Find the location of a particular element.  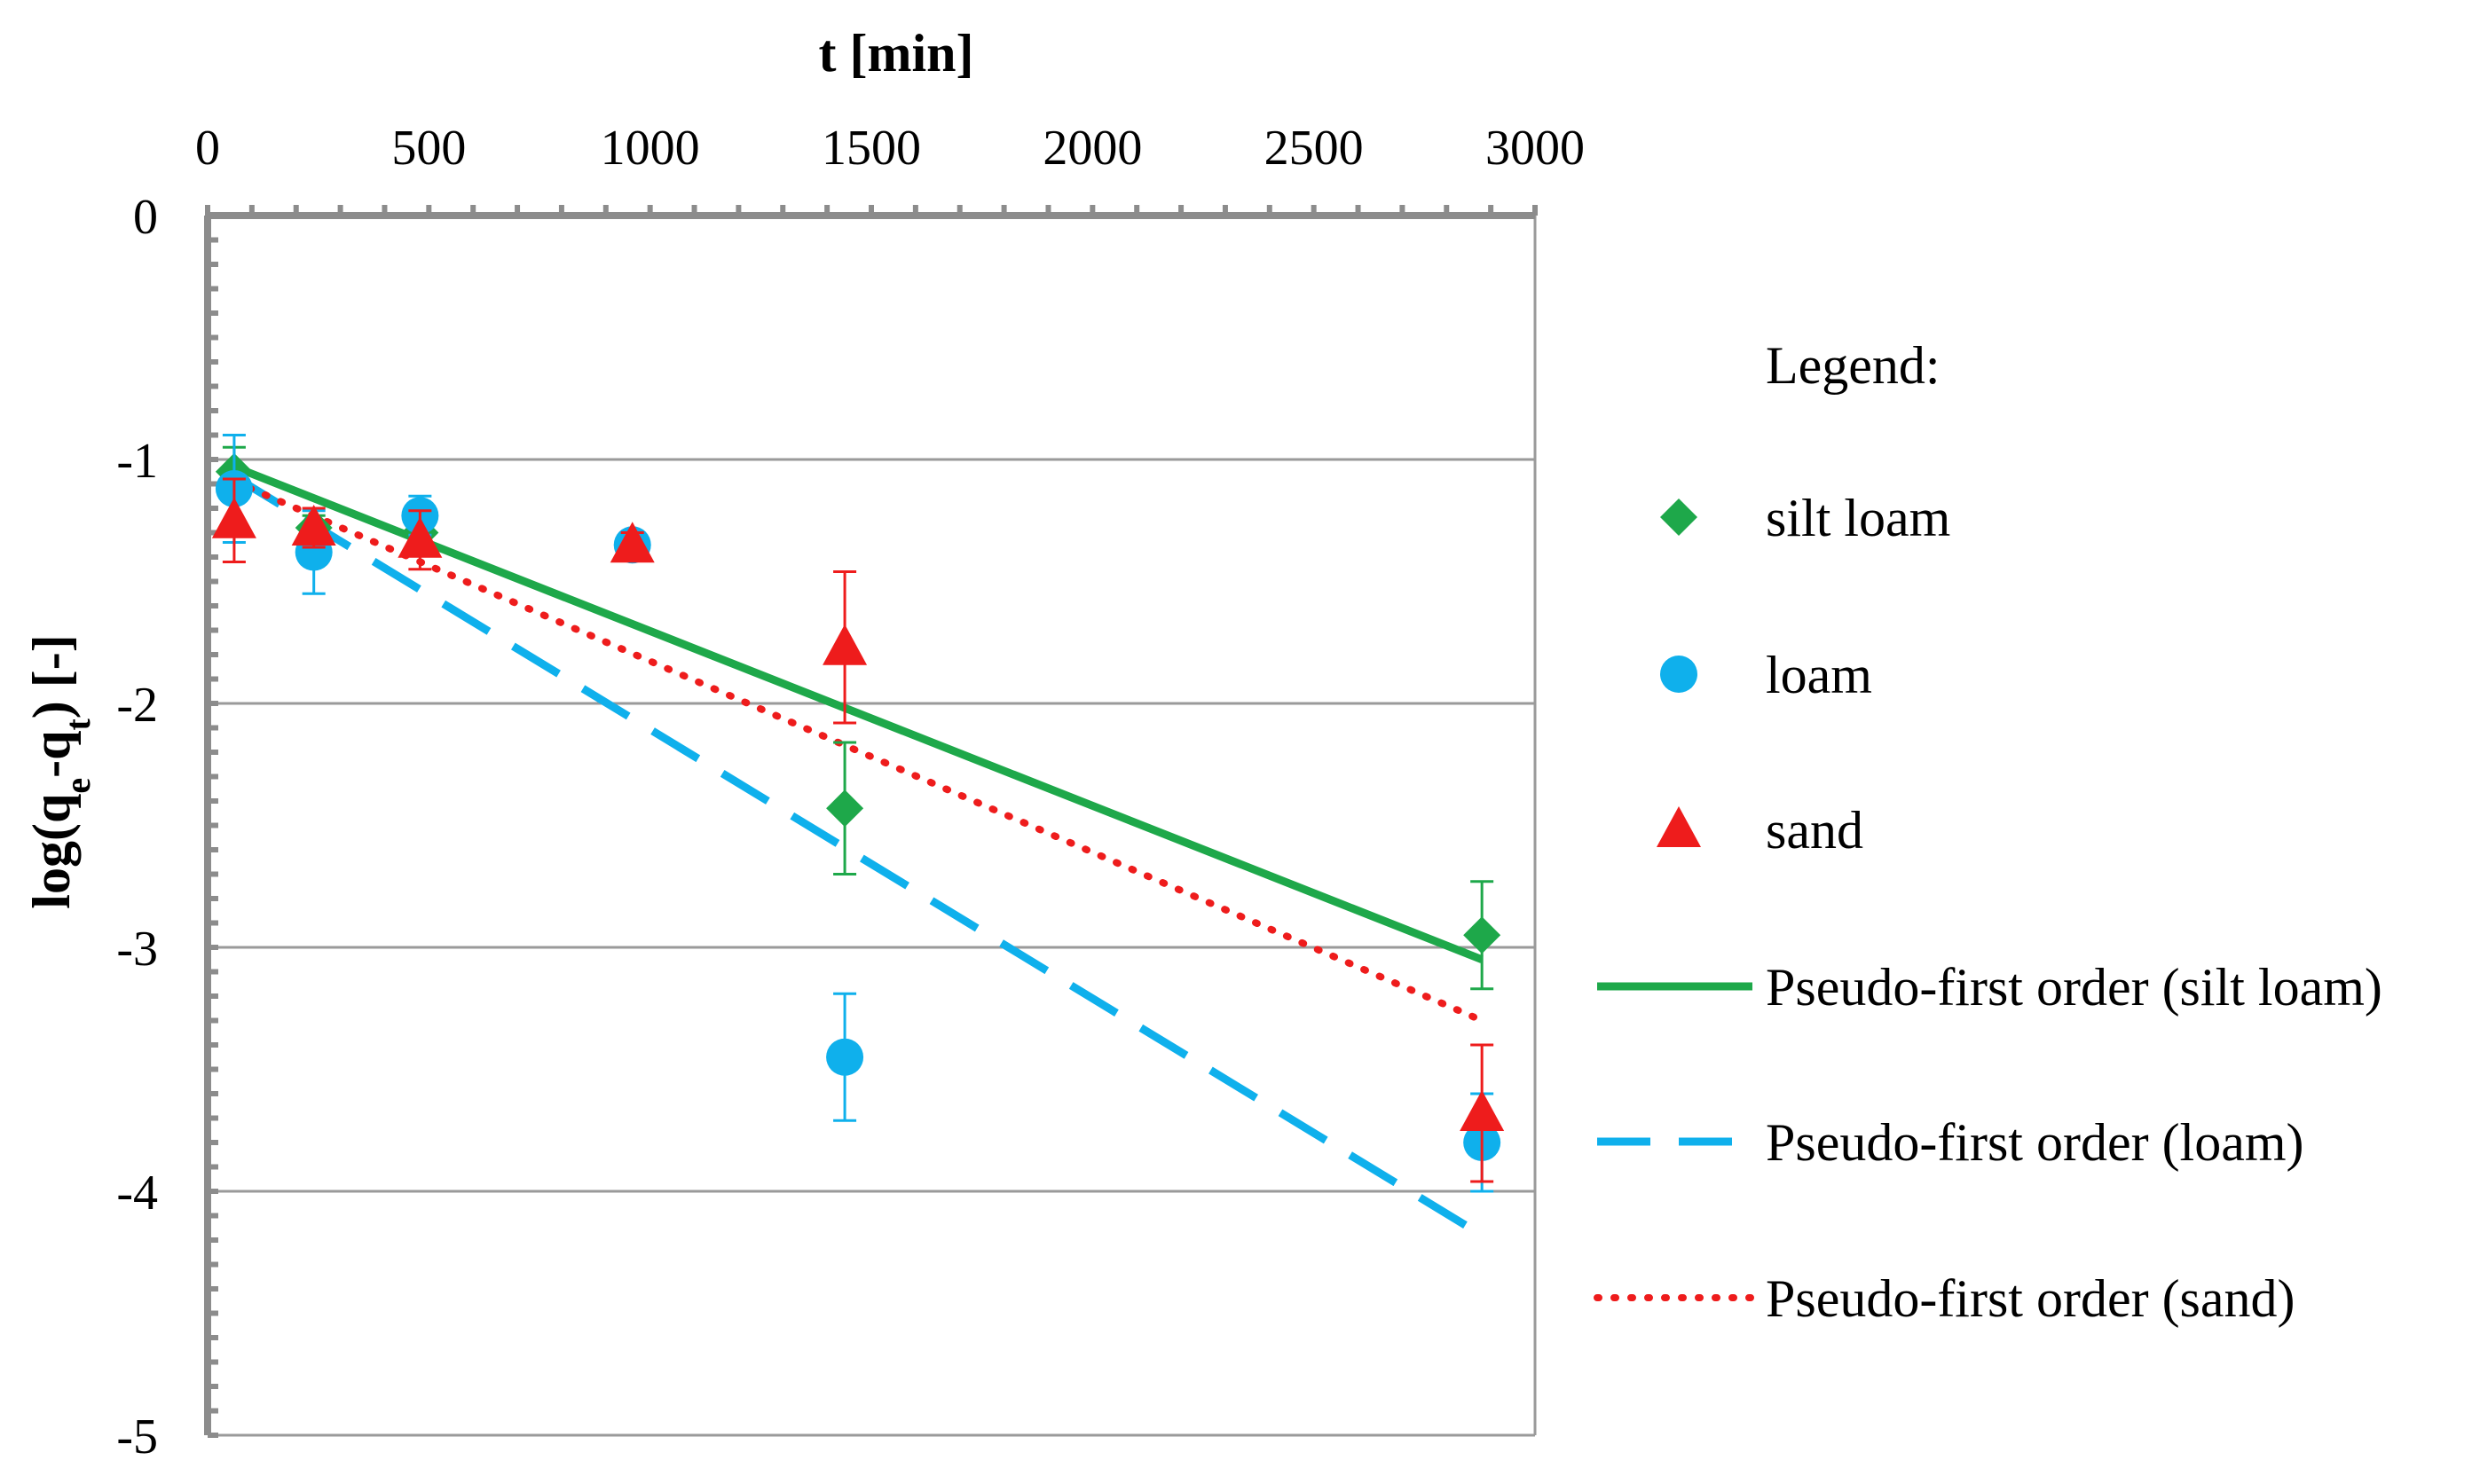

legend-label: Pseudo-first order (silt loam) is located at coordinates (2074, 987).